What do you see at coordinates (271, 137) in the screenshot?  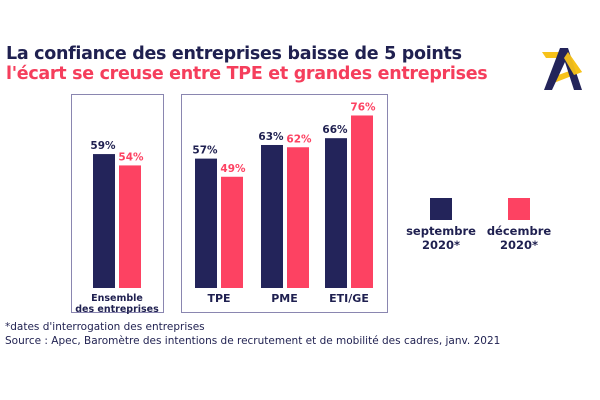 I see `value-label-pme-september: 63%` at bounding box center [271, 137].